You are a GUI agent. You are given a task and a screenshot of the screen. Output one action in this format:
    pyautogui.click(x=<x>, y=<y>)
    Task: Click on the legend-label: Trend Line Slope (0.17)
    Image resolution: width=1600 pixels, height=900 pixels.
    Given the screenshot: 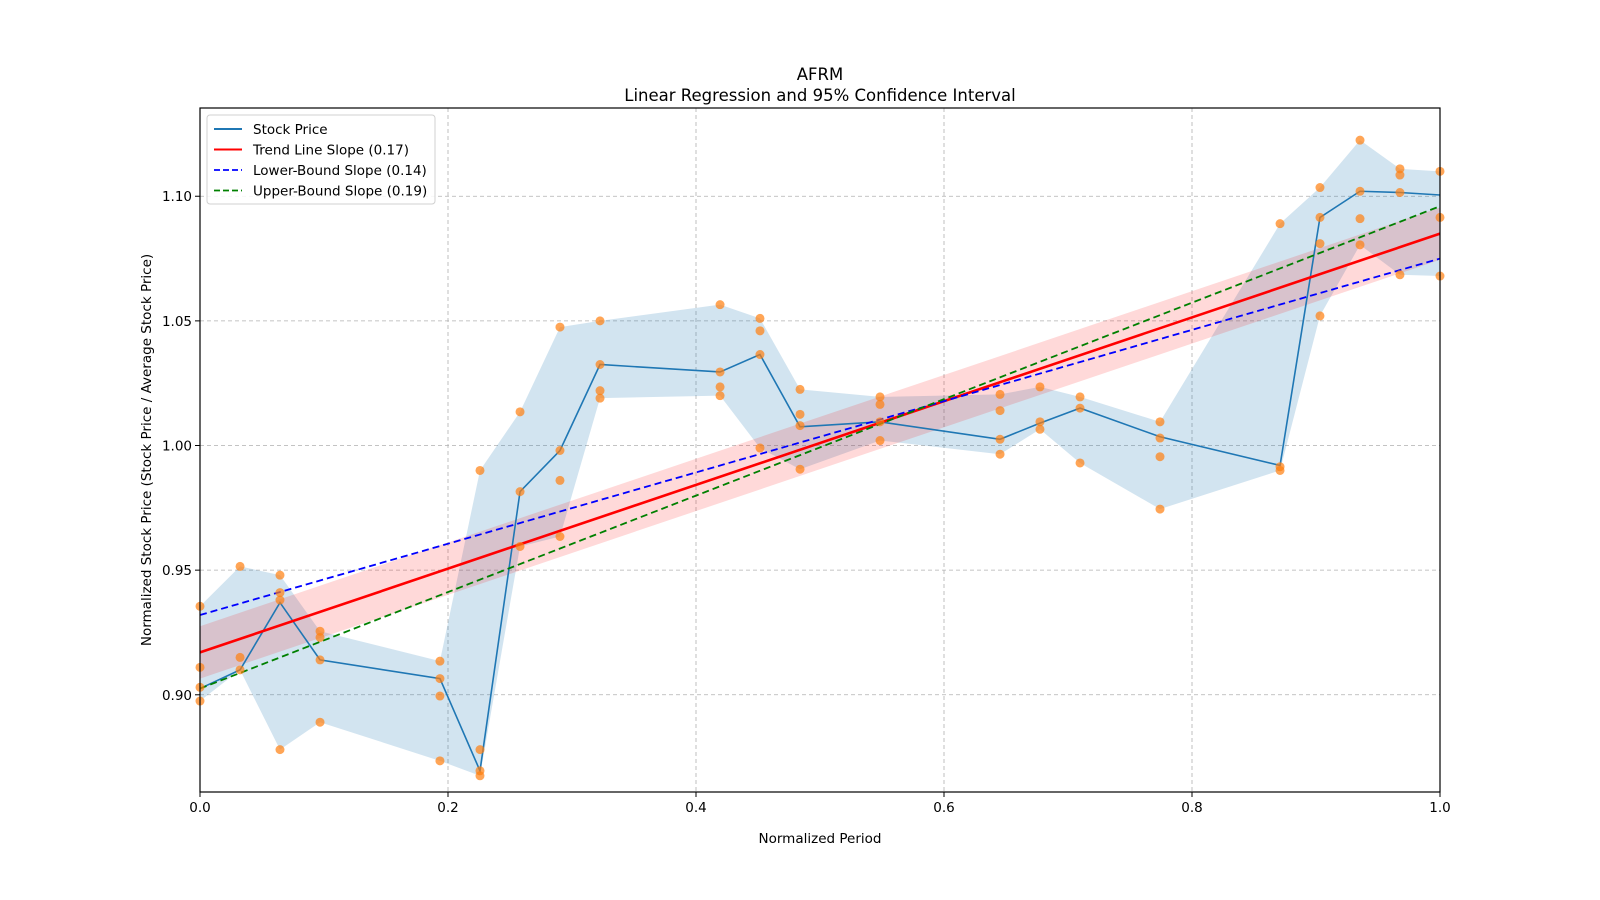 What is the action you would take?
    pyautogui.click(x=330, y=151)
    